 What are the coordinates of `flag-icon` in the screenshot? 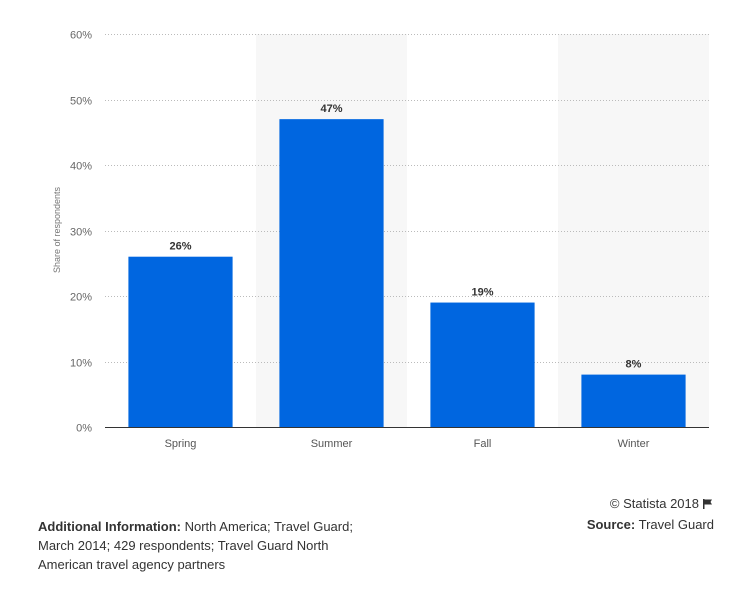 It's located at (708, 505).